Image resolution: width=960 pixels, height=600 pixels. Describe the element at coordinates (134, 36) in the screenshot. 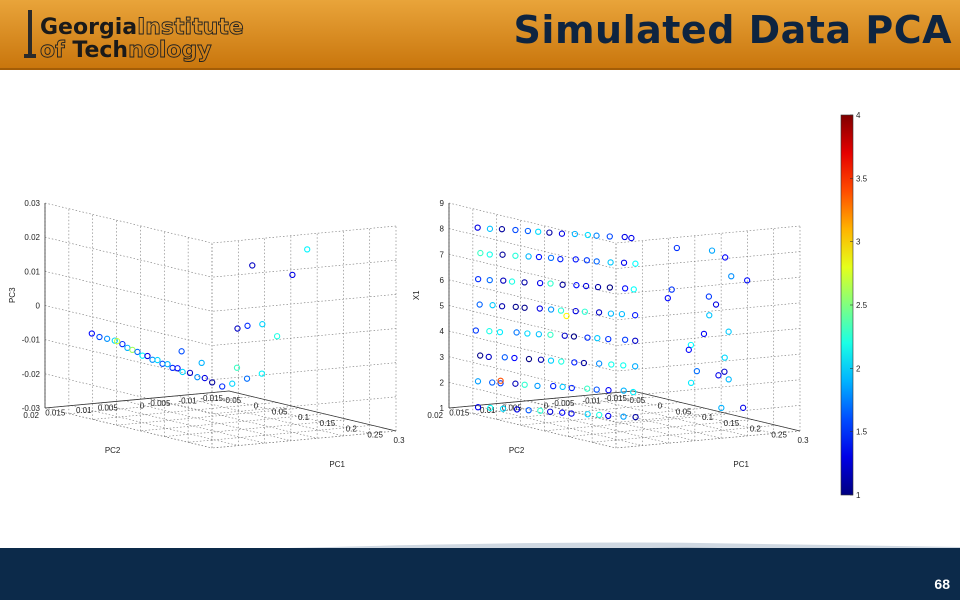

I see `georgia-tech-logo: GeorgiaInstitute of Technology` at that location.